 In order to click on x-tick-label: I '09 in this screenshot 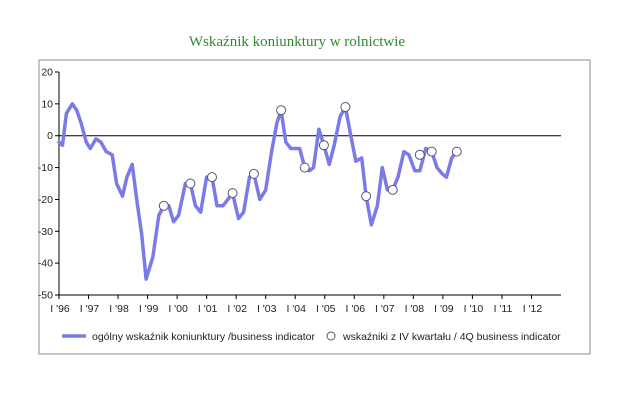, I will do `click(444, 309)`.